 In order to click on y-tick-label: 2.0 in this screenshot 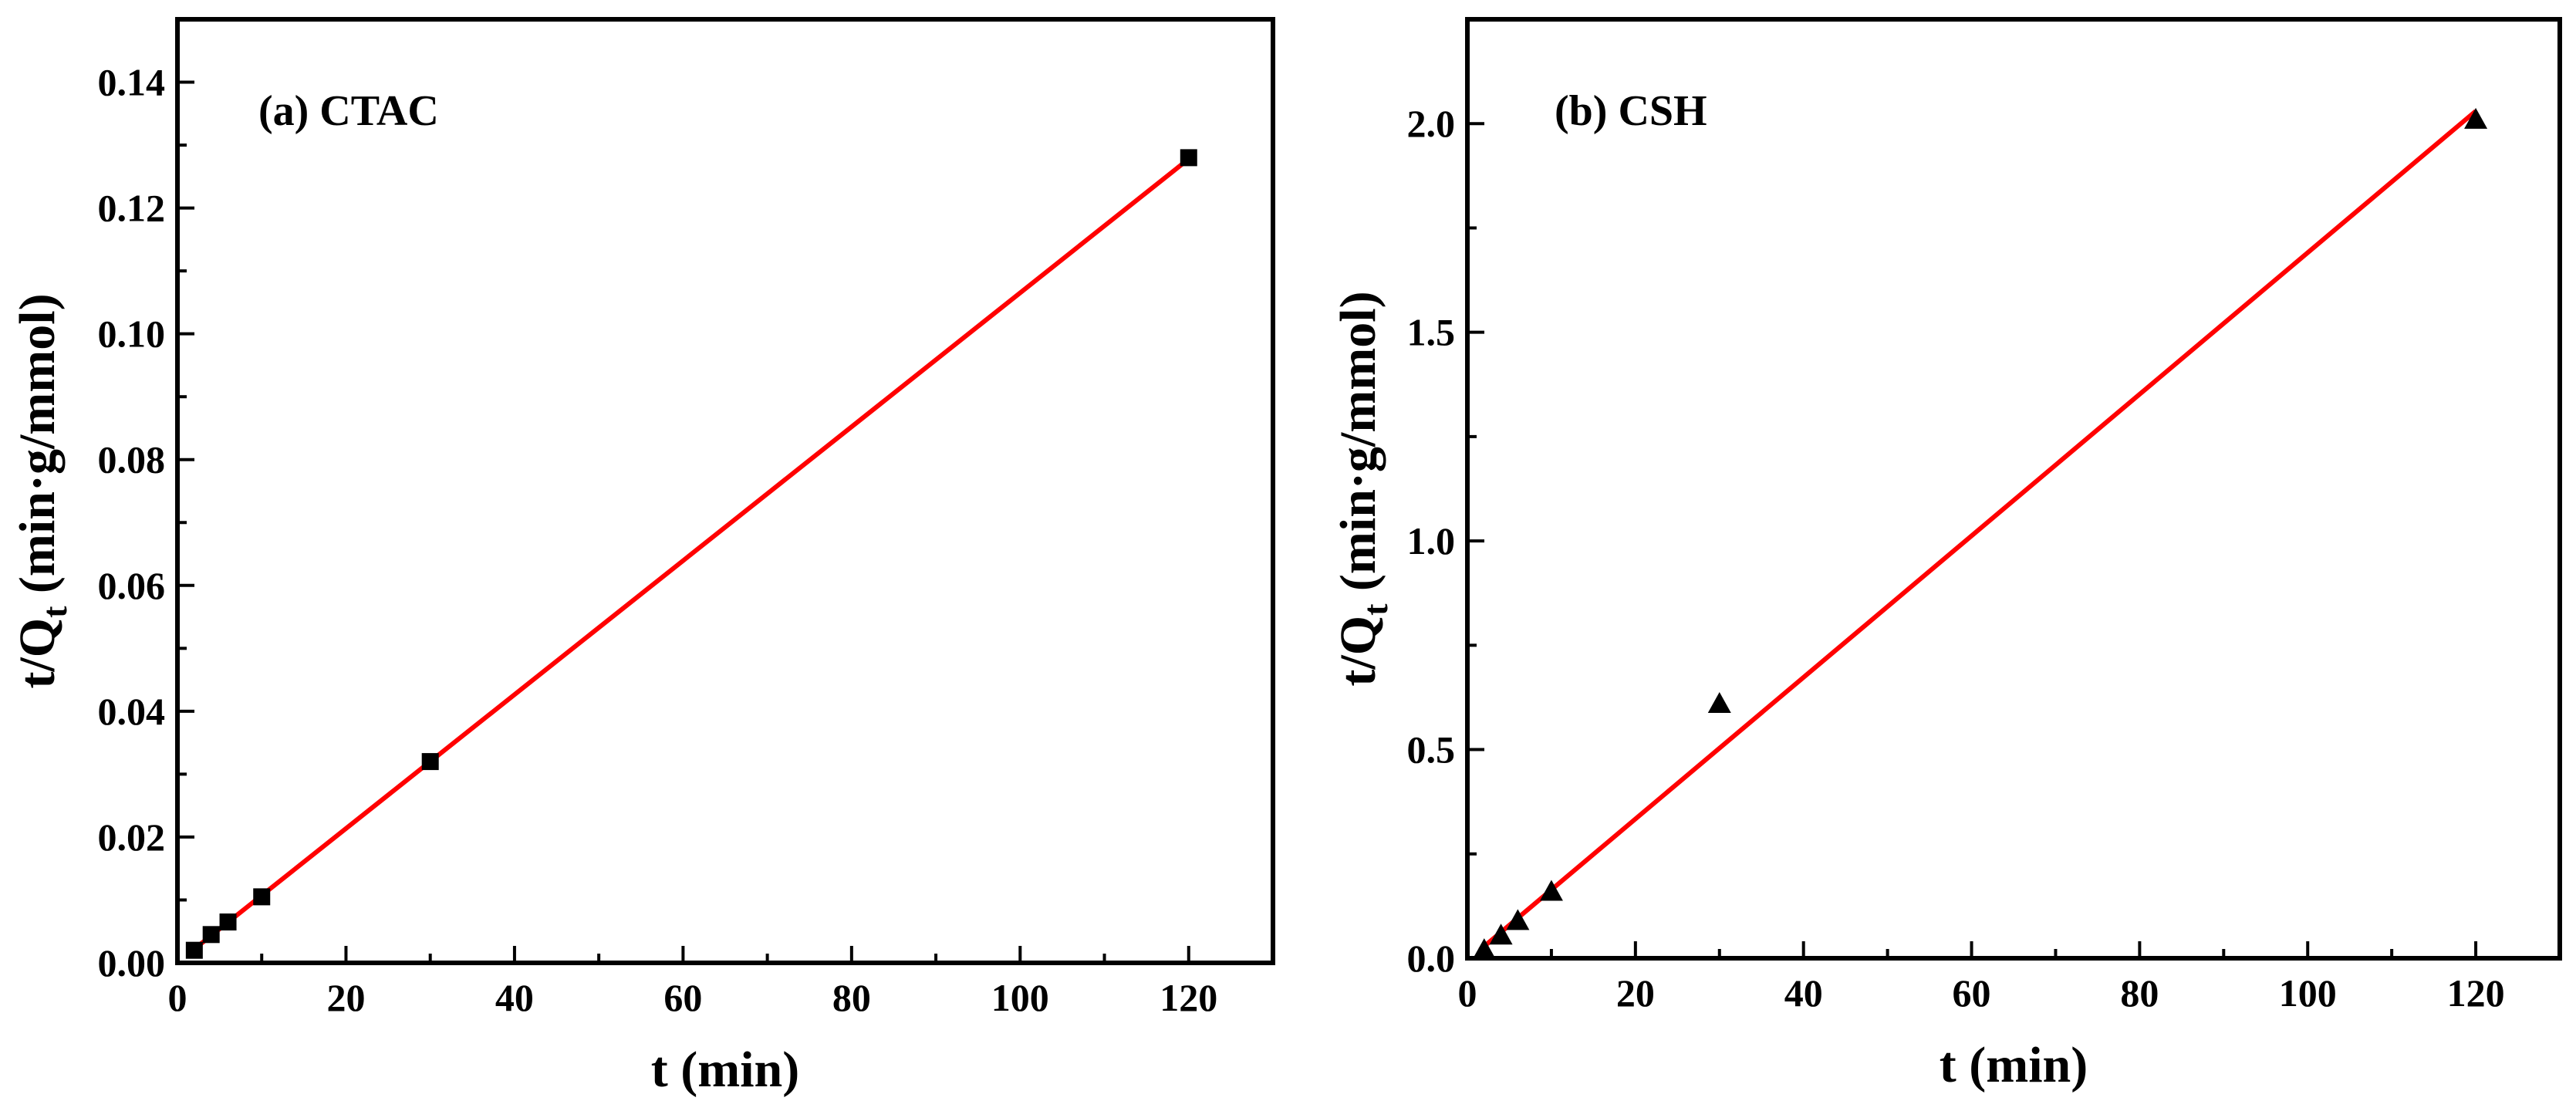, I will do `click(1431, 123)`.